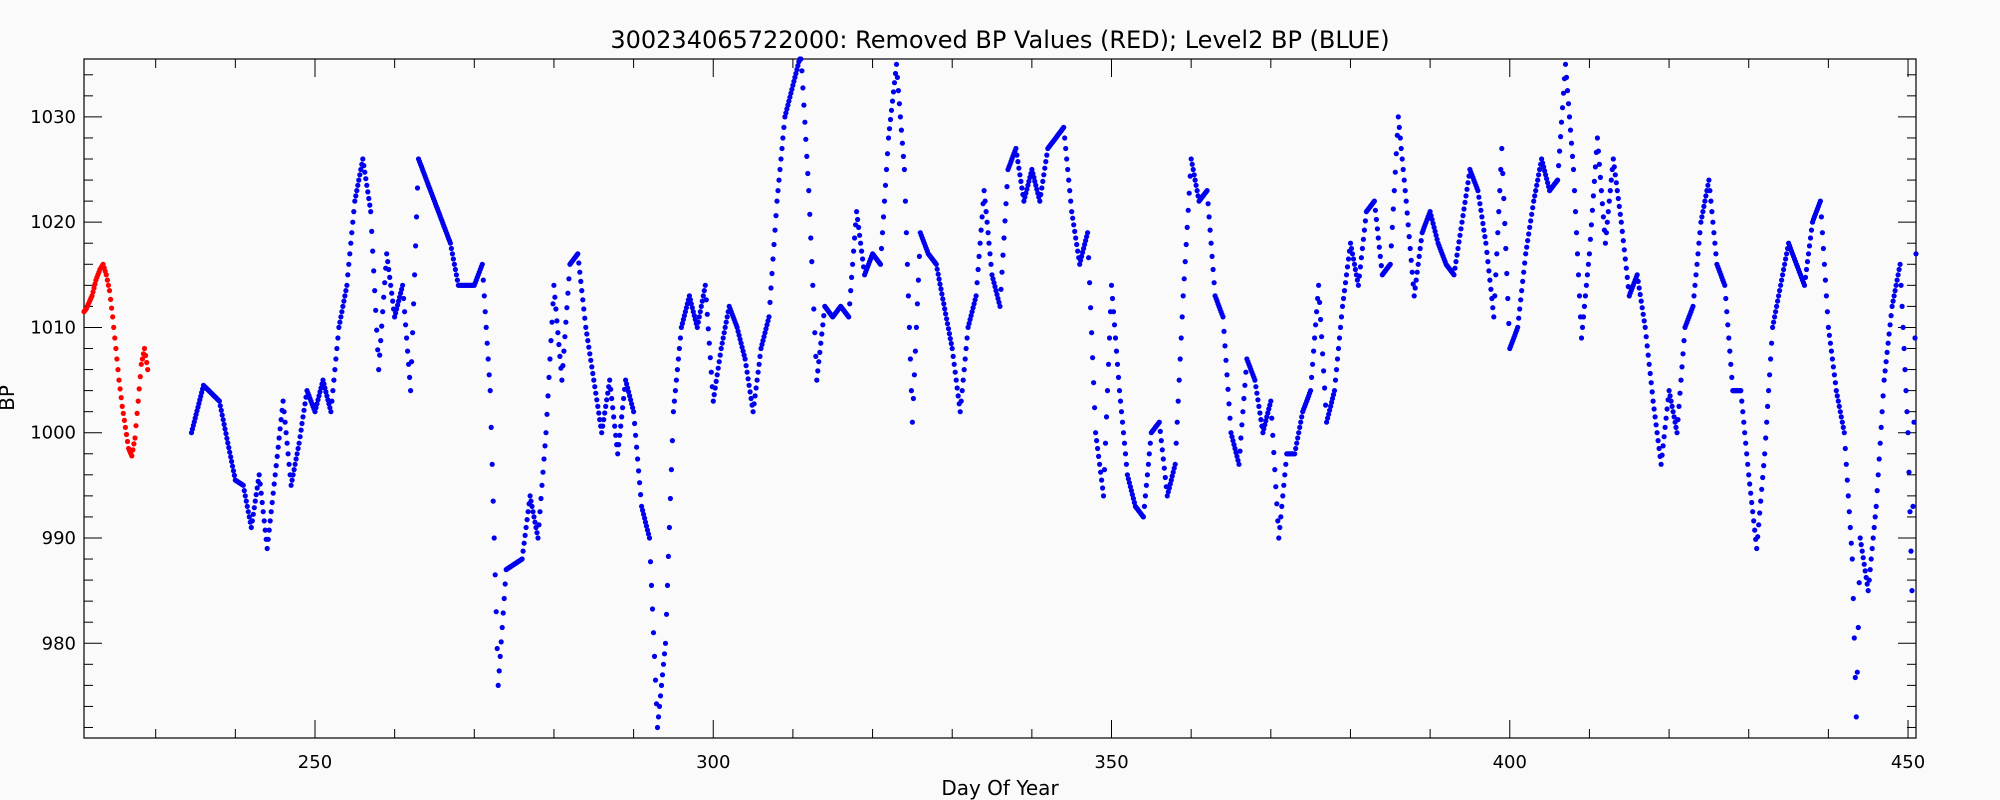 This screenshot has height=800, width=2000. I want to click on y-tick-label: 1000, so click(53, 433).